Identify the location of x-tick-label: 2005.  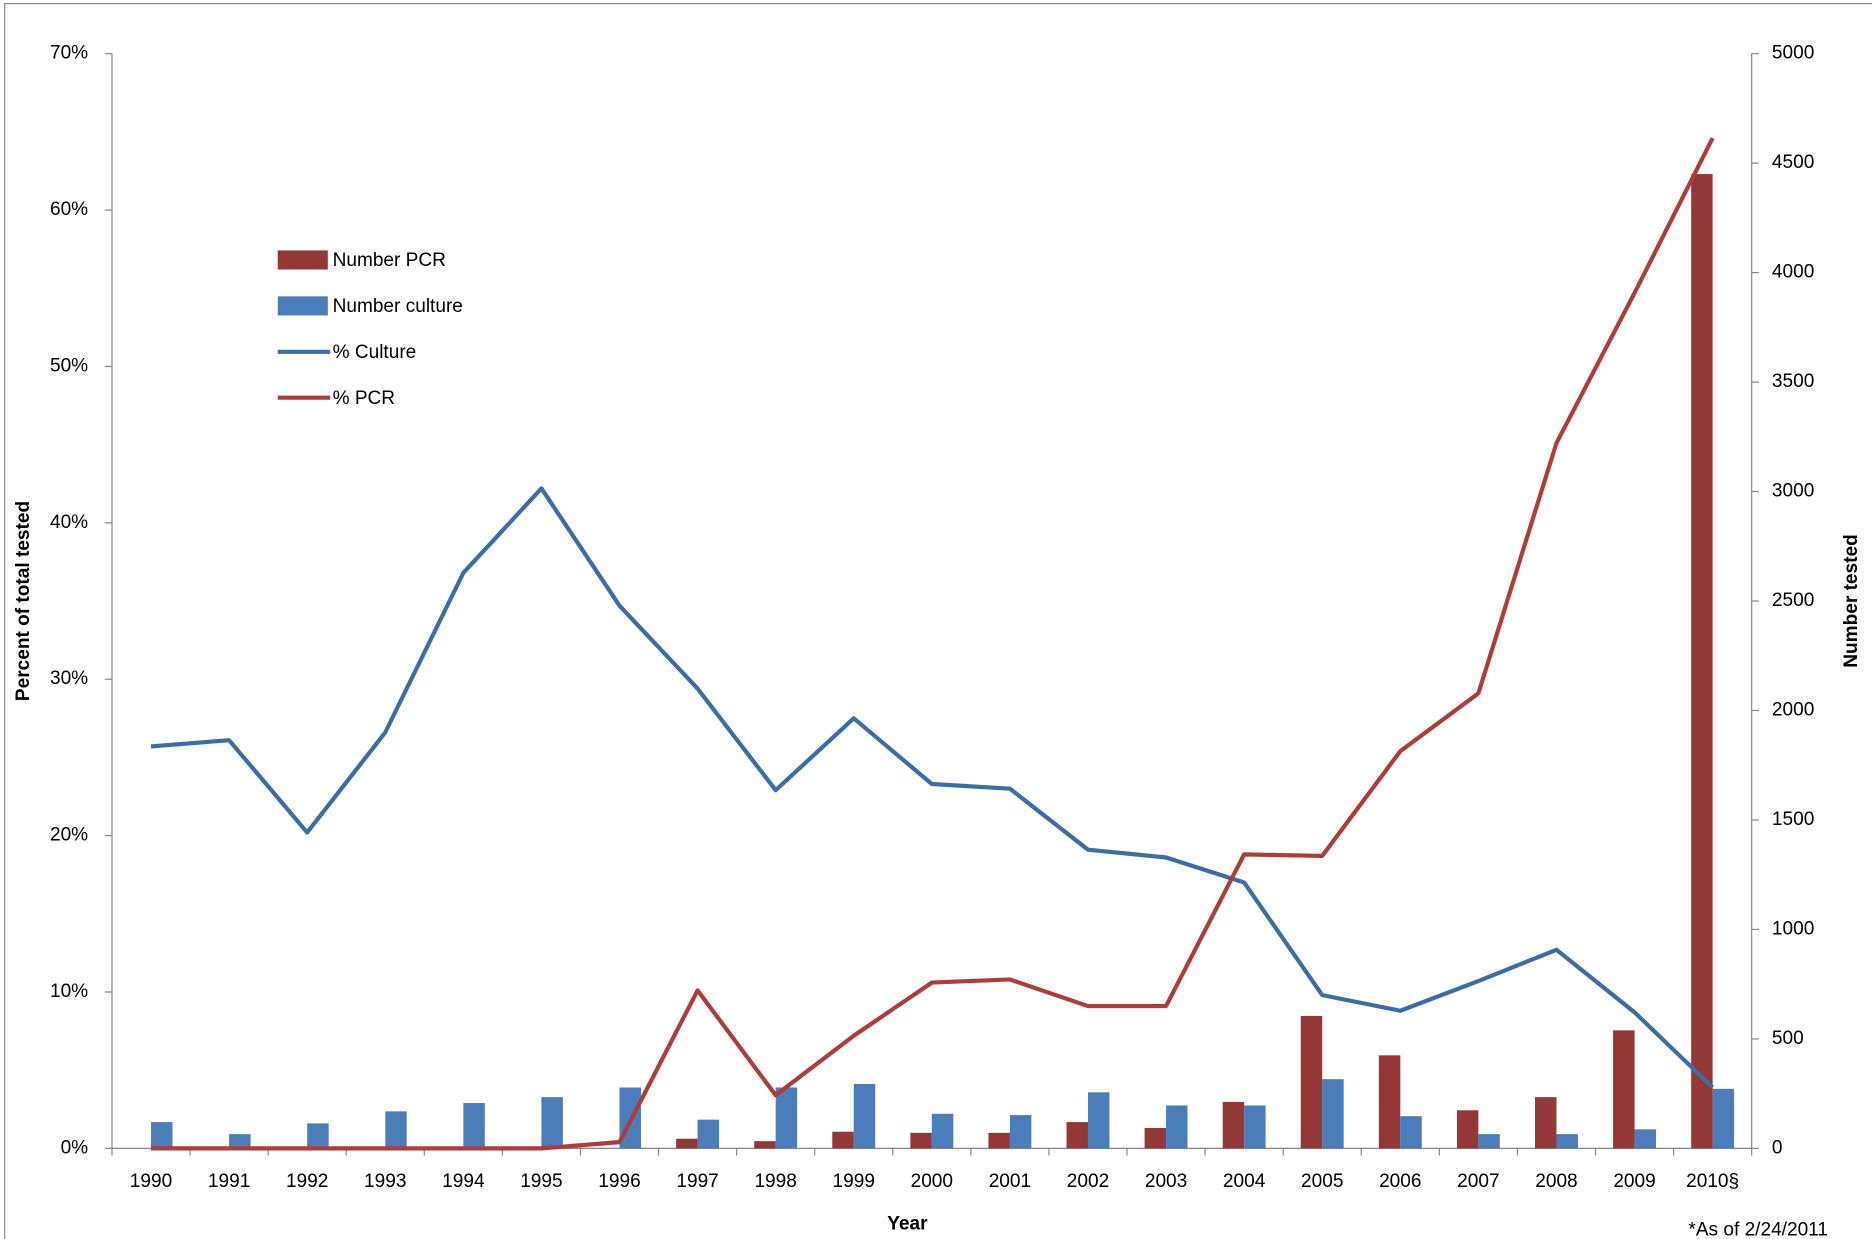
(1322, 1181).